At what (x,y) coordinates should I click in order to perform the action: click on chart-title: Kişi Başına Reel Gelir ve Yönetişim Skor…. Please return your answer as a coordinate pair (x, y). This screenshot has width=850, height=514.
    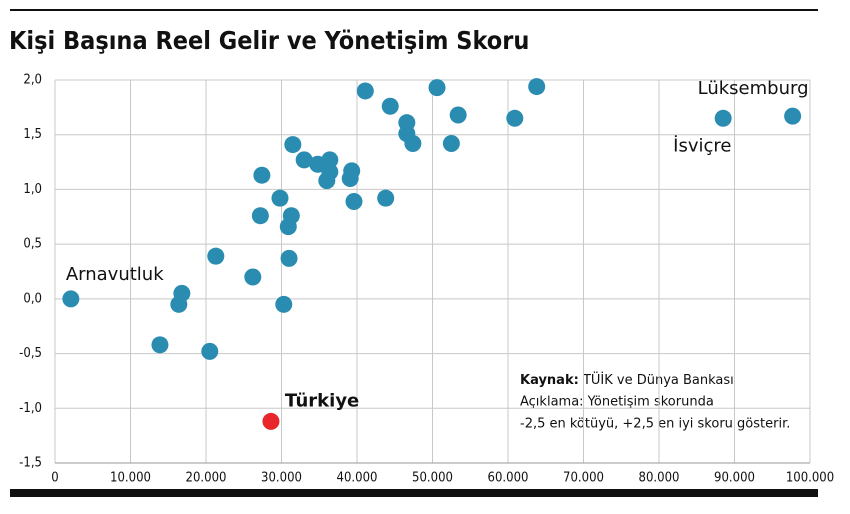
    Looking at the image, I should click on (269, 40).